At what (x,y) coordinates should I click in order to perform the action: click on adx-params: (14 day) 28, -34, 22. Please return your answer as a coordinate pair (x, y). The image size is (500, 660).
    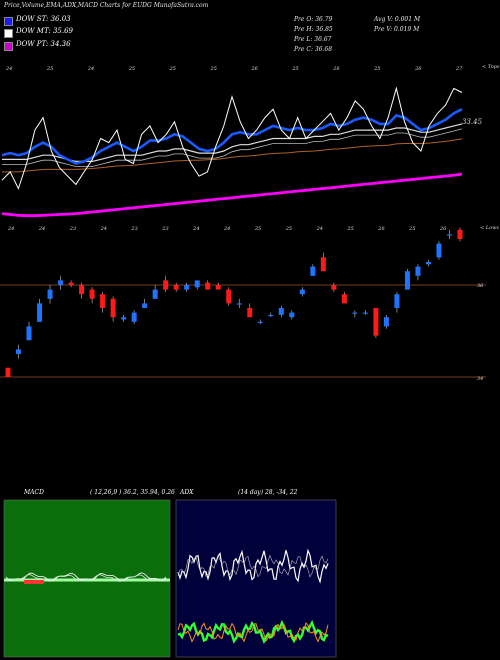
    Looking at the image, I should click on (268, 492).